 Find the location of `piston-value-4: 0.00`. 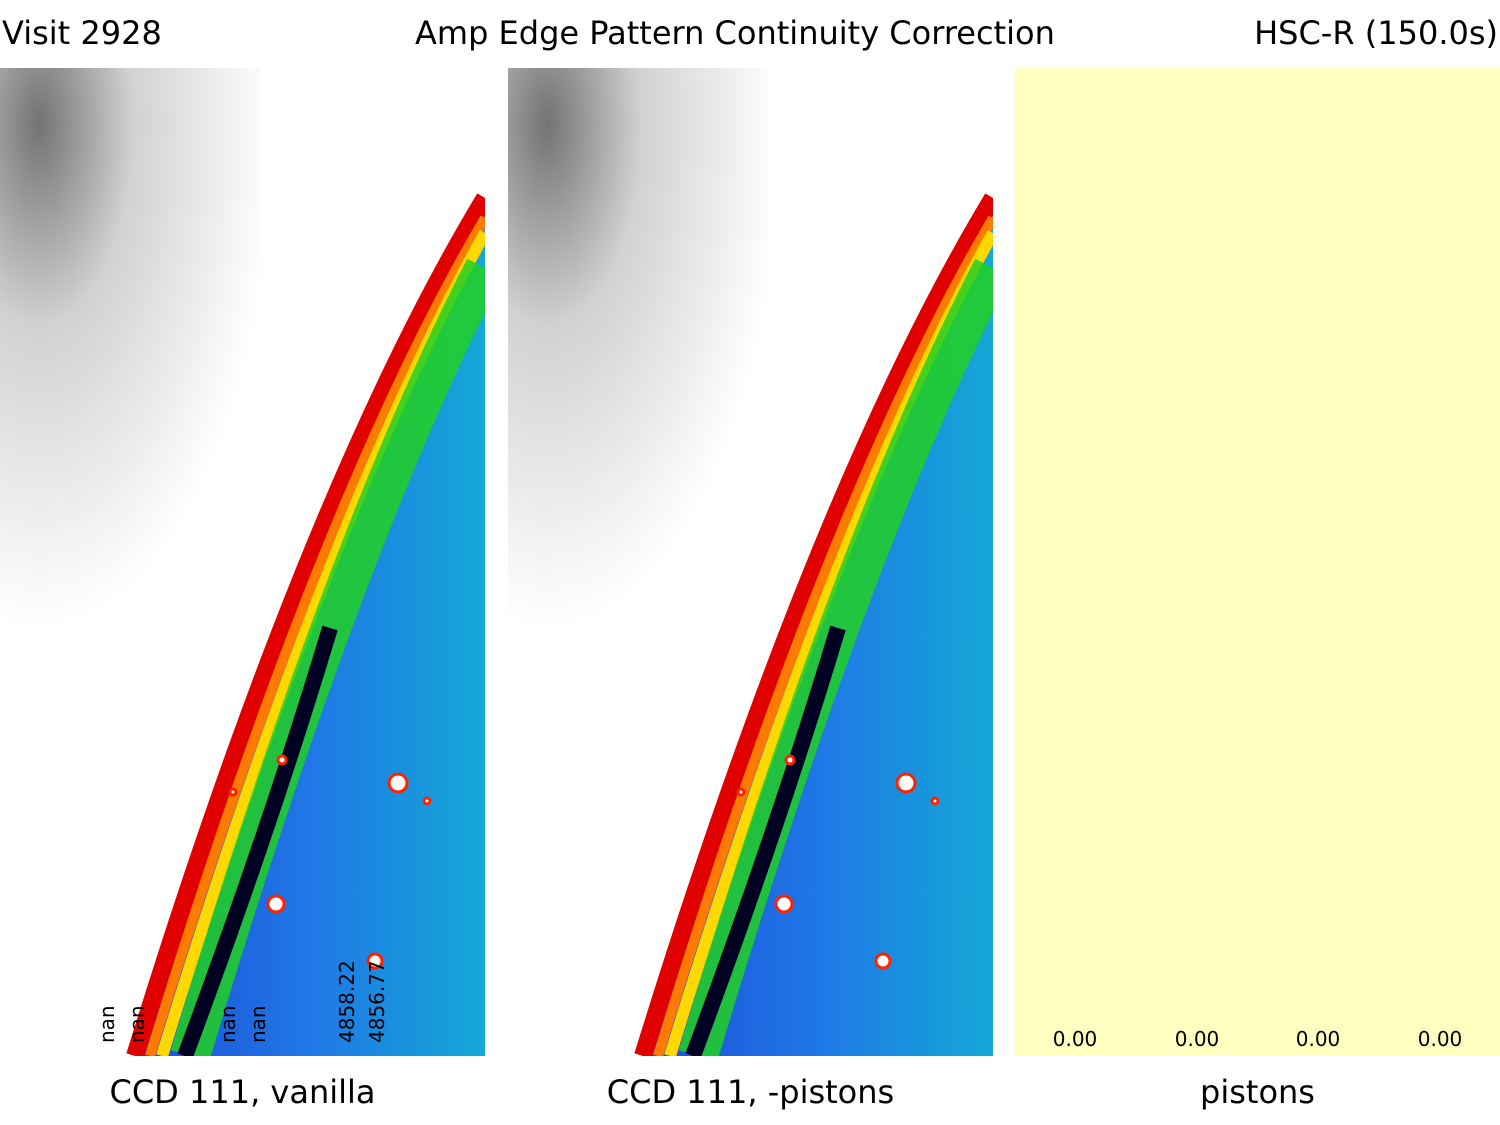

piston-value-4: 0.00 is located at coordinates (1440, 1039).